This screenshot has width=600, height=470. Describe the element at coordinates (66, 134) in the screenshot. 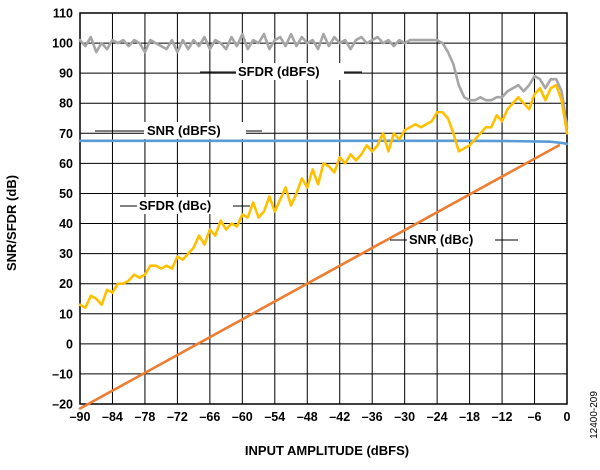

I see `y-tick-label: 70` at that location.